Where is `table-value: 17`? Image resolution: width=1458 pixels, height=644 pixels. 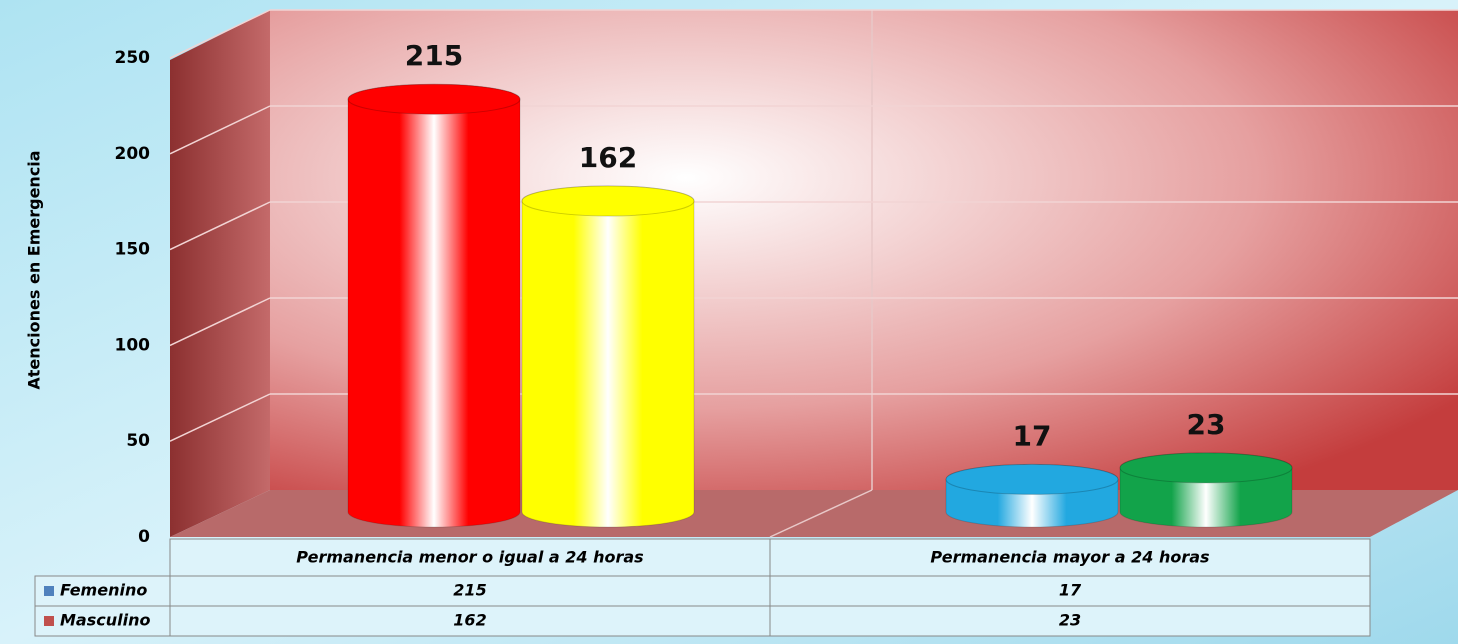 table-value: 17 is located at coordinates (1070, 590).